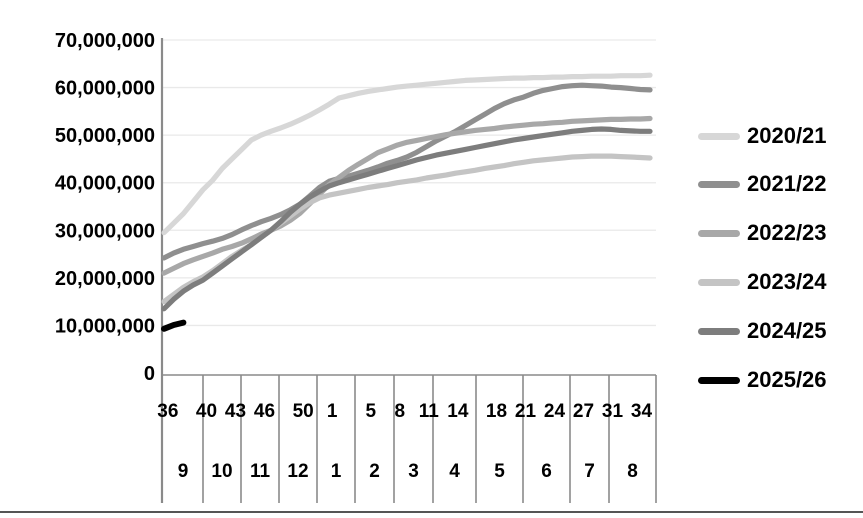  I want to click on week-axis-label: 50, so click(303, 411).